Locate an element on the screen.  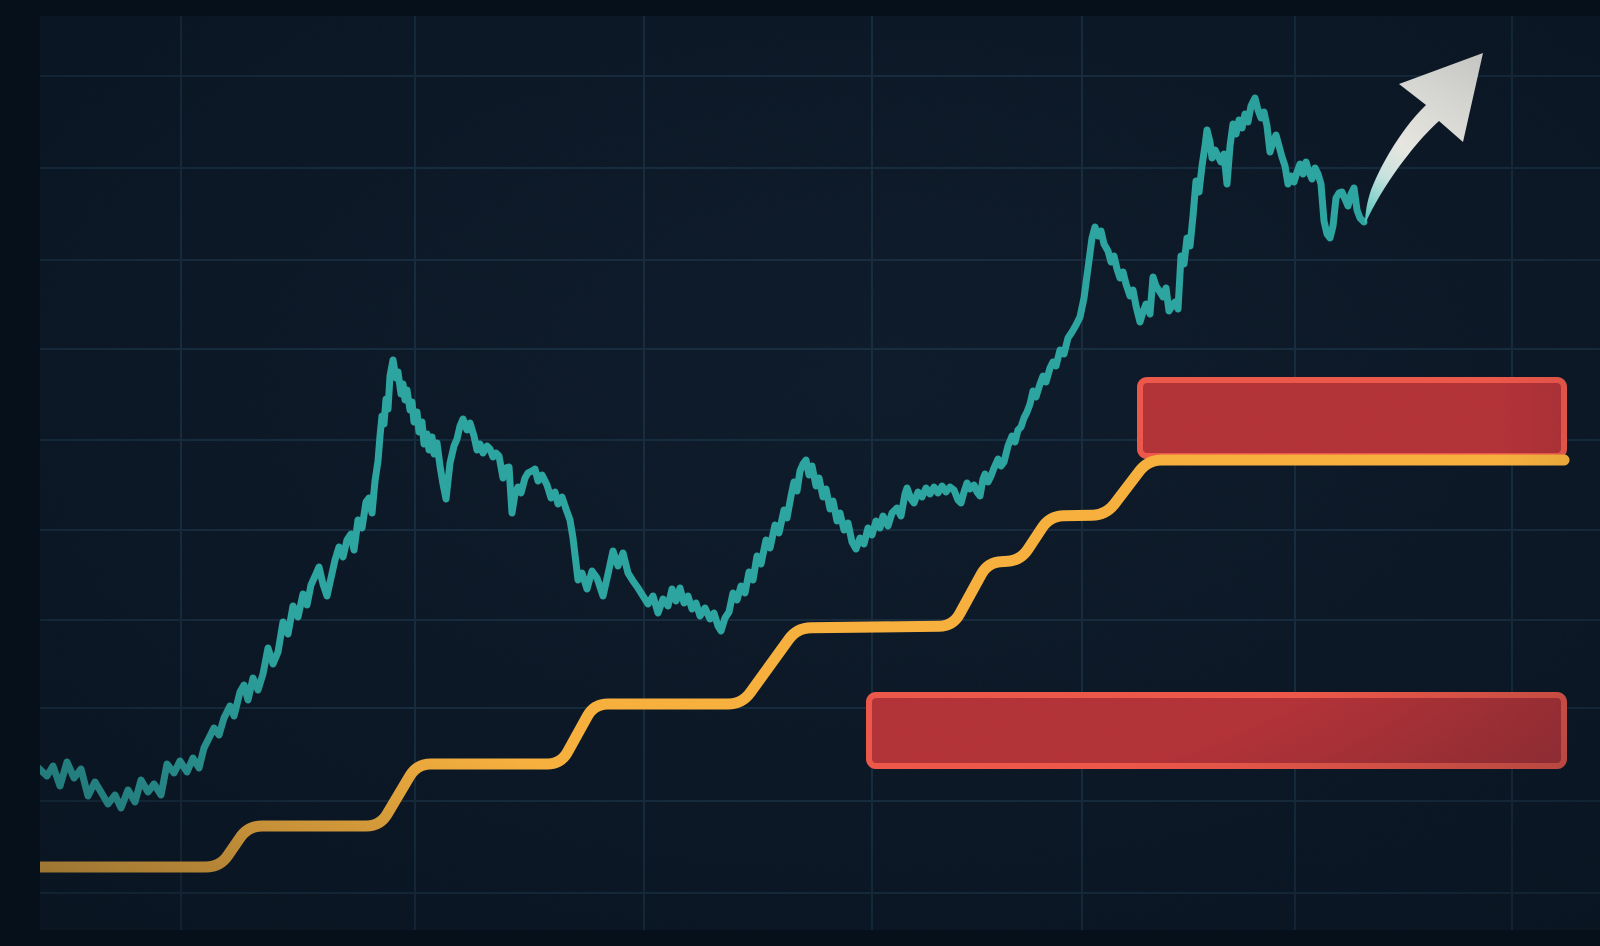
lower-resistance-bar is located at coordinates (1216, 730).